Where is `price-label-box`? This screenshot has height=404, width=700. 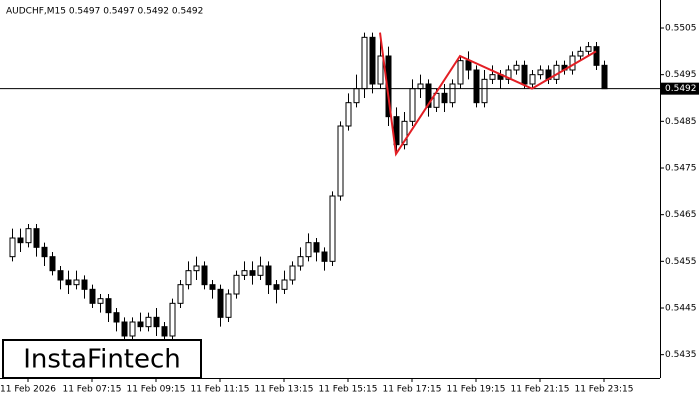
price-label-box is located at coordinates (680, 88).